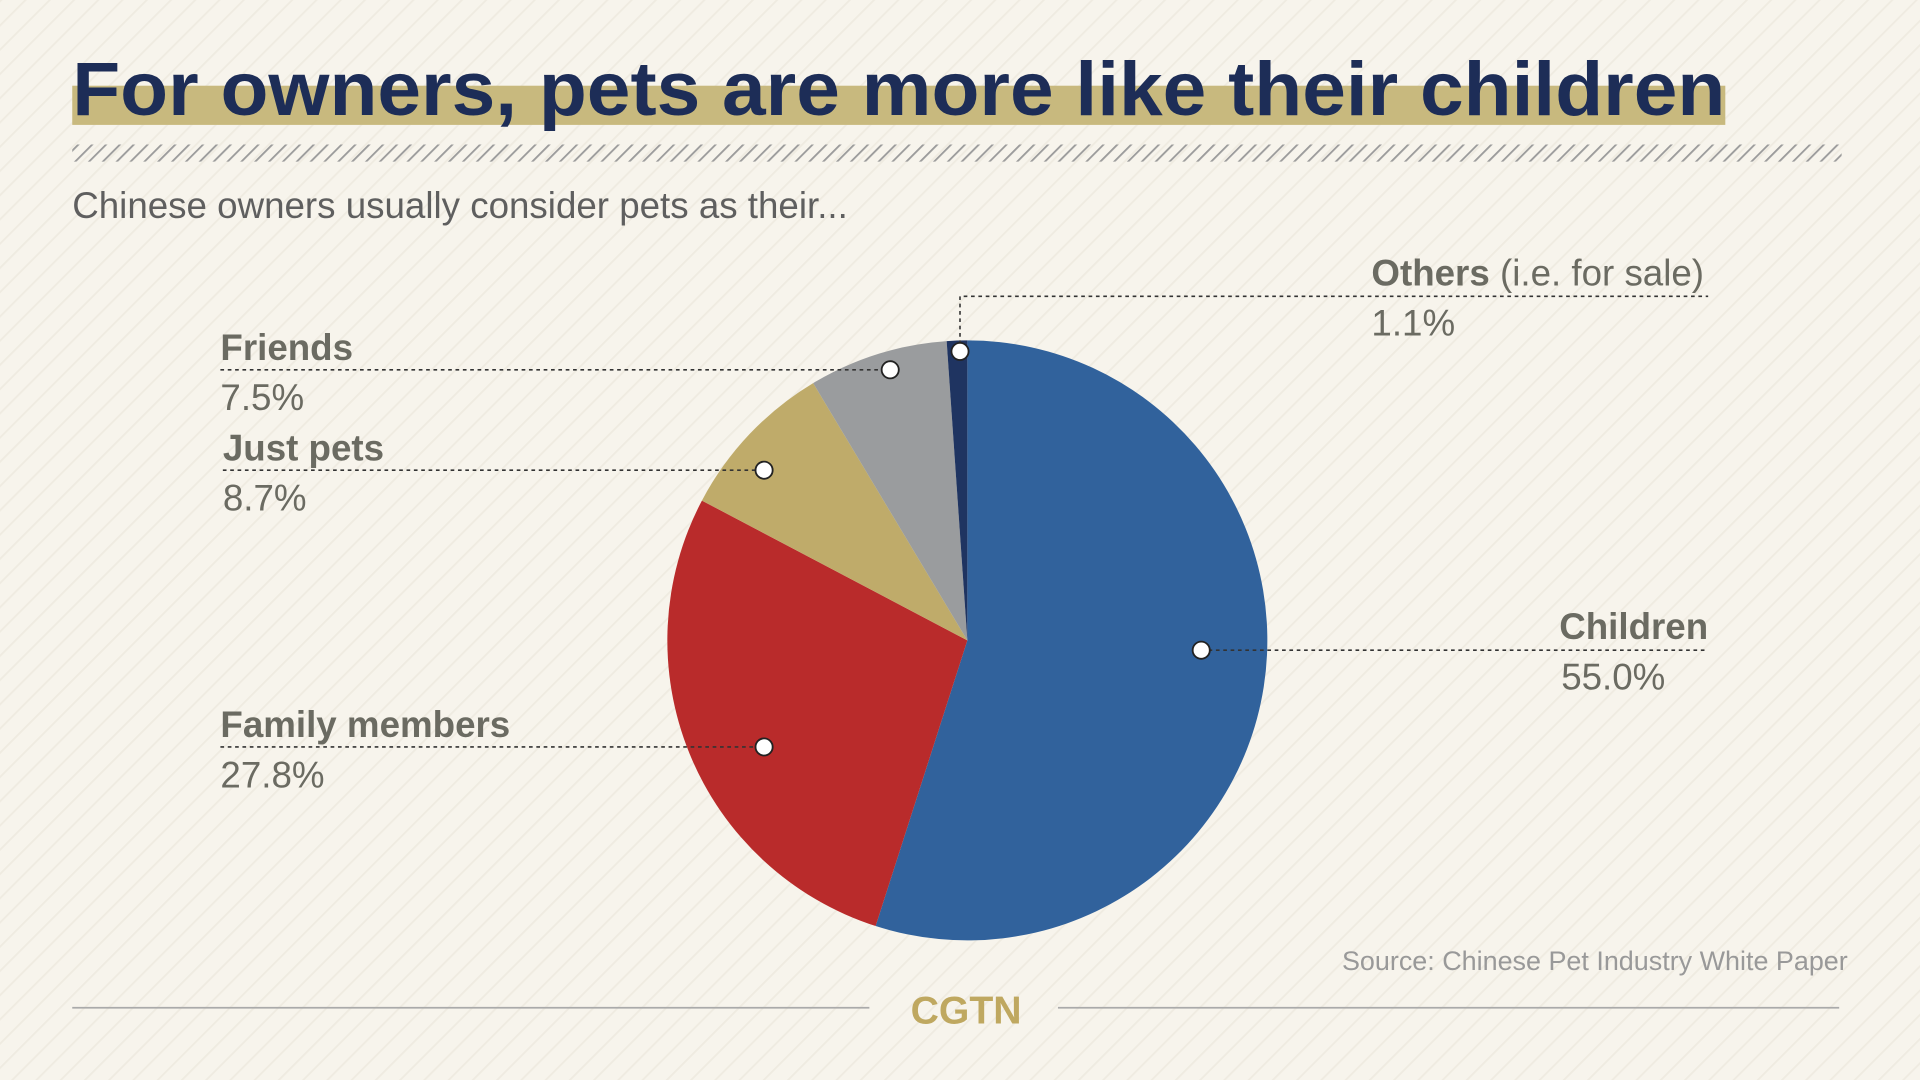 The height and width of the screenshot is (1080, 1920). I want to click on slice-name: Just pets, so click(303, 447).